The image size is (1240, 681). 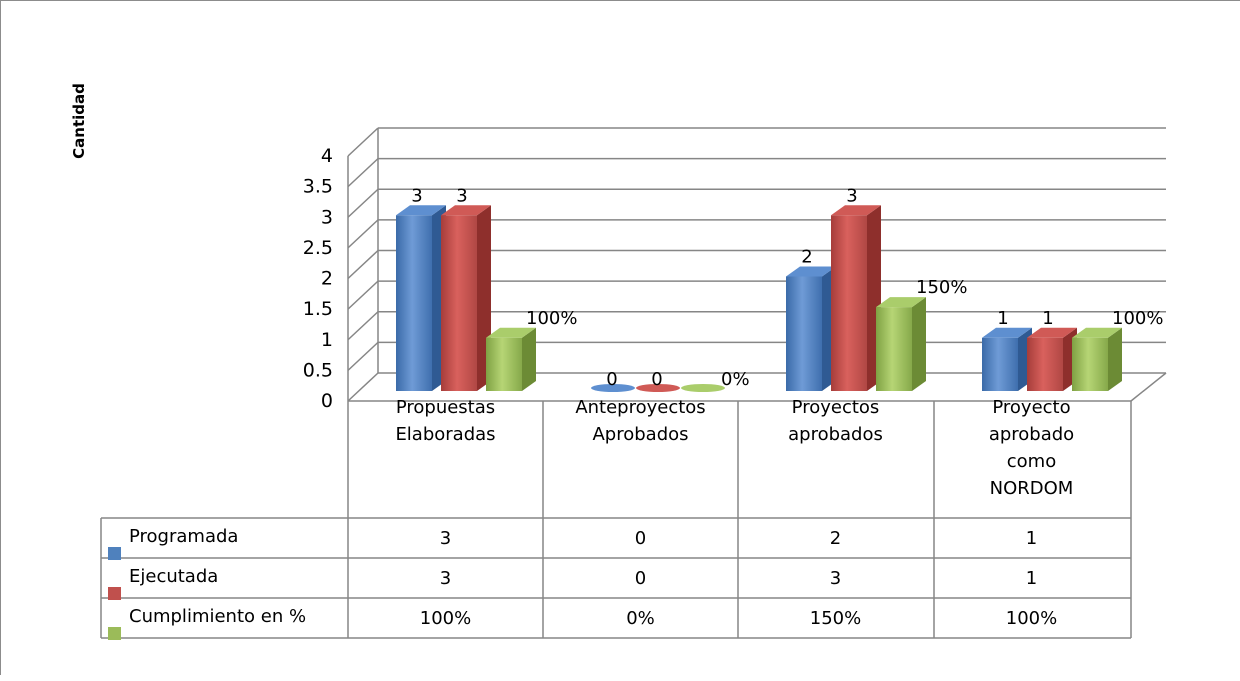 I want to click on row-header: Ejecutada, so click(x=173, y=576).